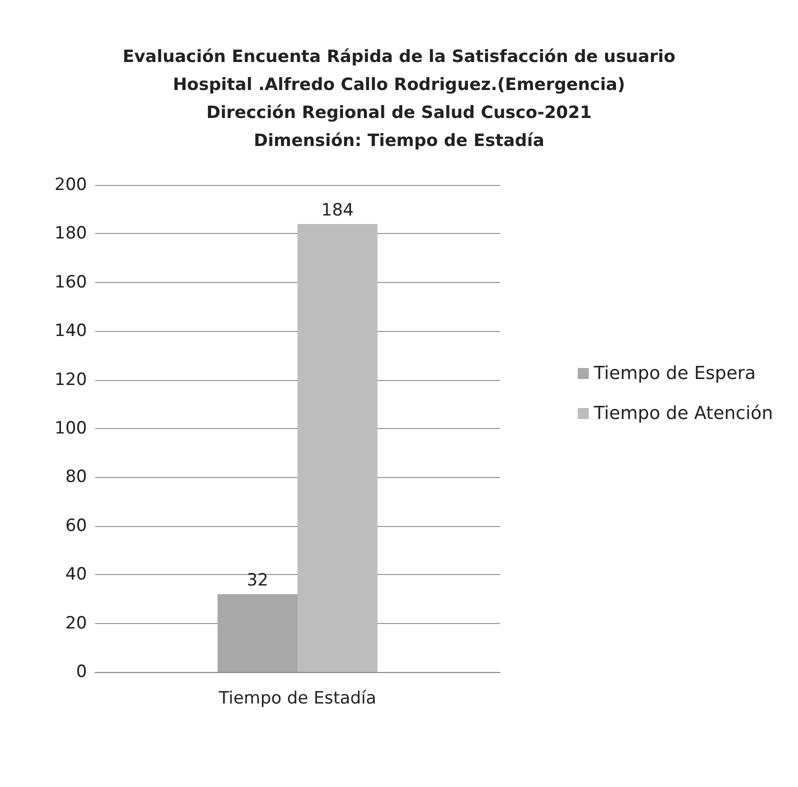  What do you see at coordinates (297, 698) in the screenshot?
I see `x-tick-label: Tiempo de Estadía` at bounding box center [297, 698].